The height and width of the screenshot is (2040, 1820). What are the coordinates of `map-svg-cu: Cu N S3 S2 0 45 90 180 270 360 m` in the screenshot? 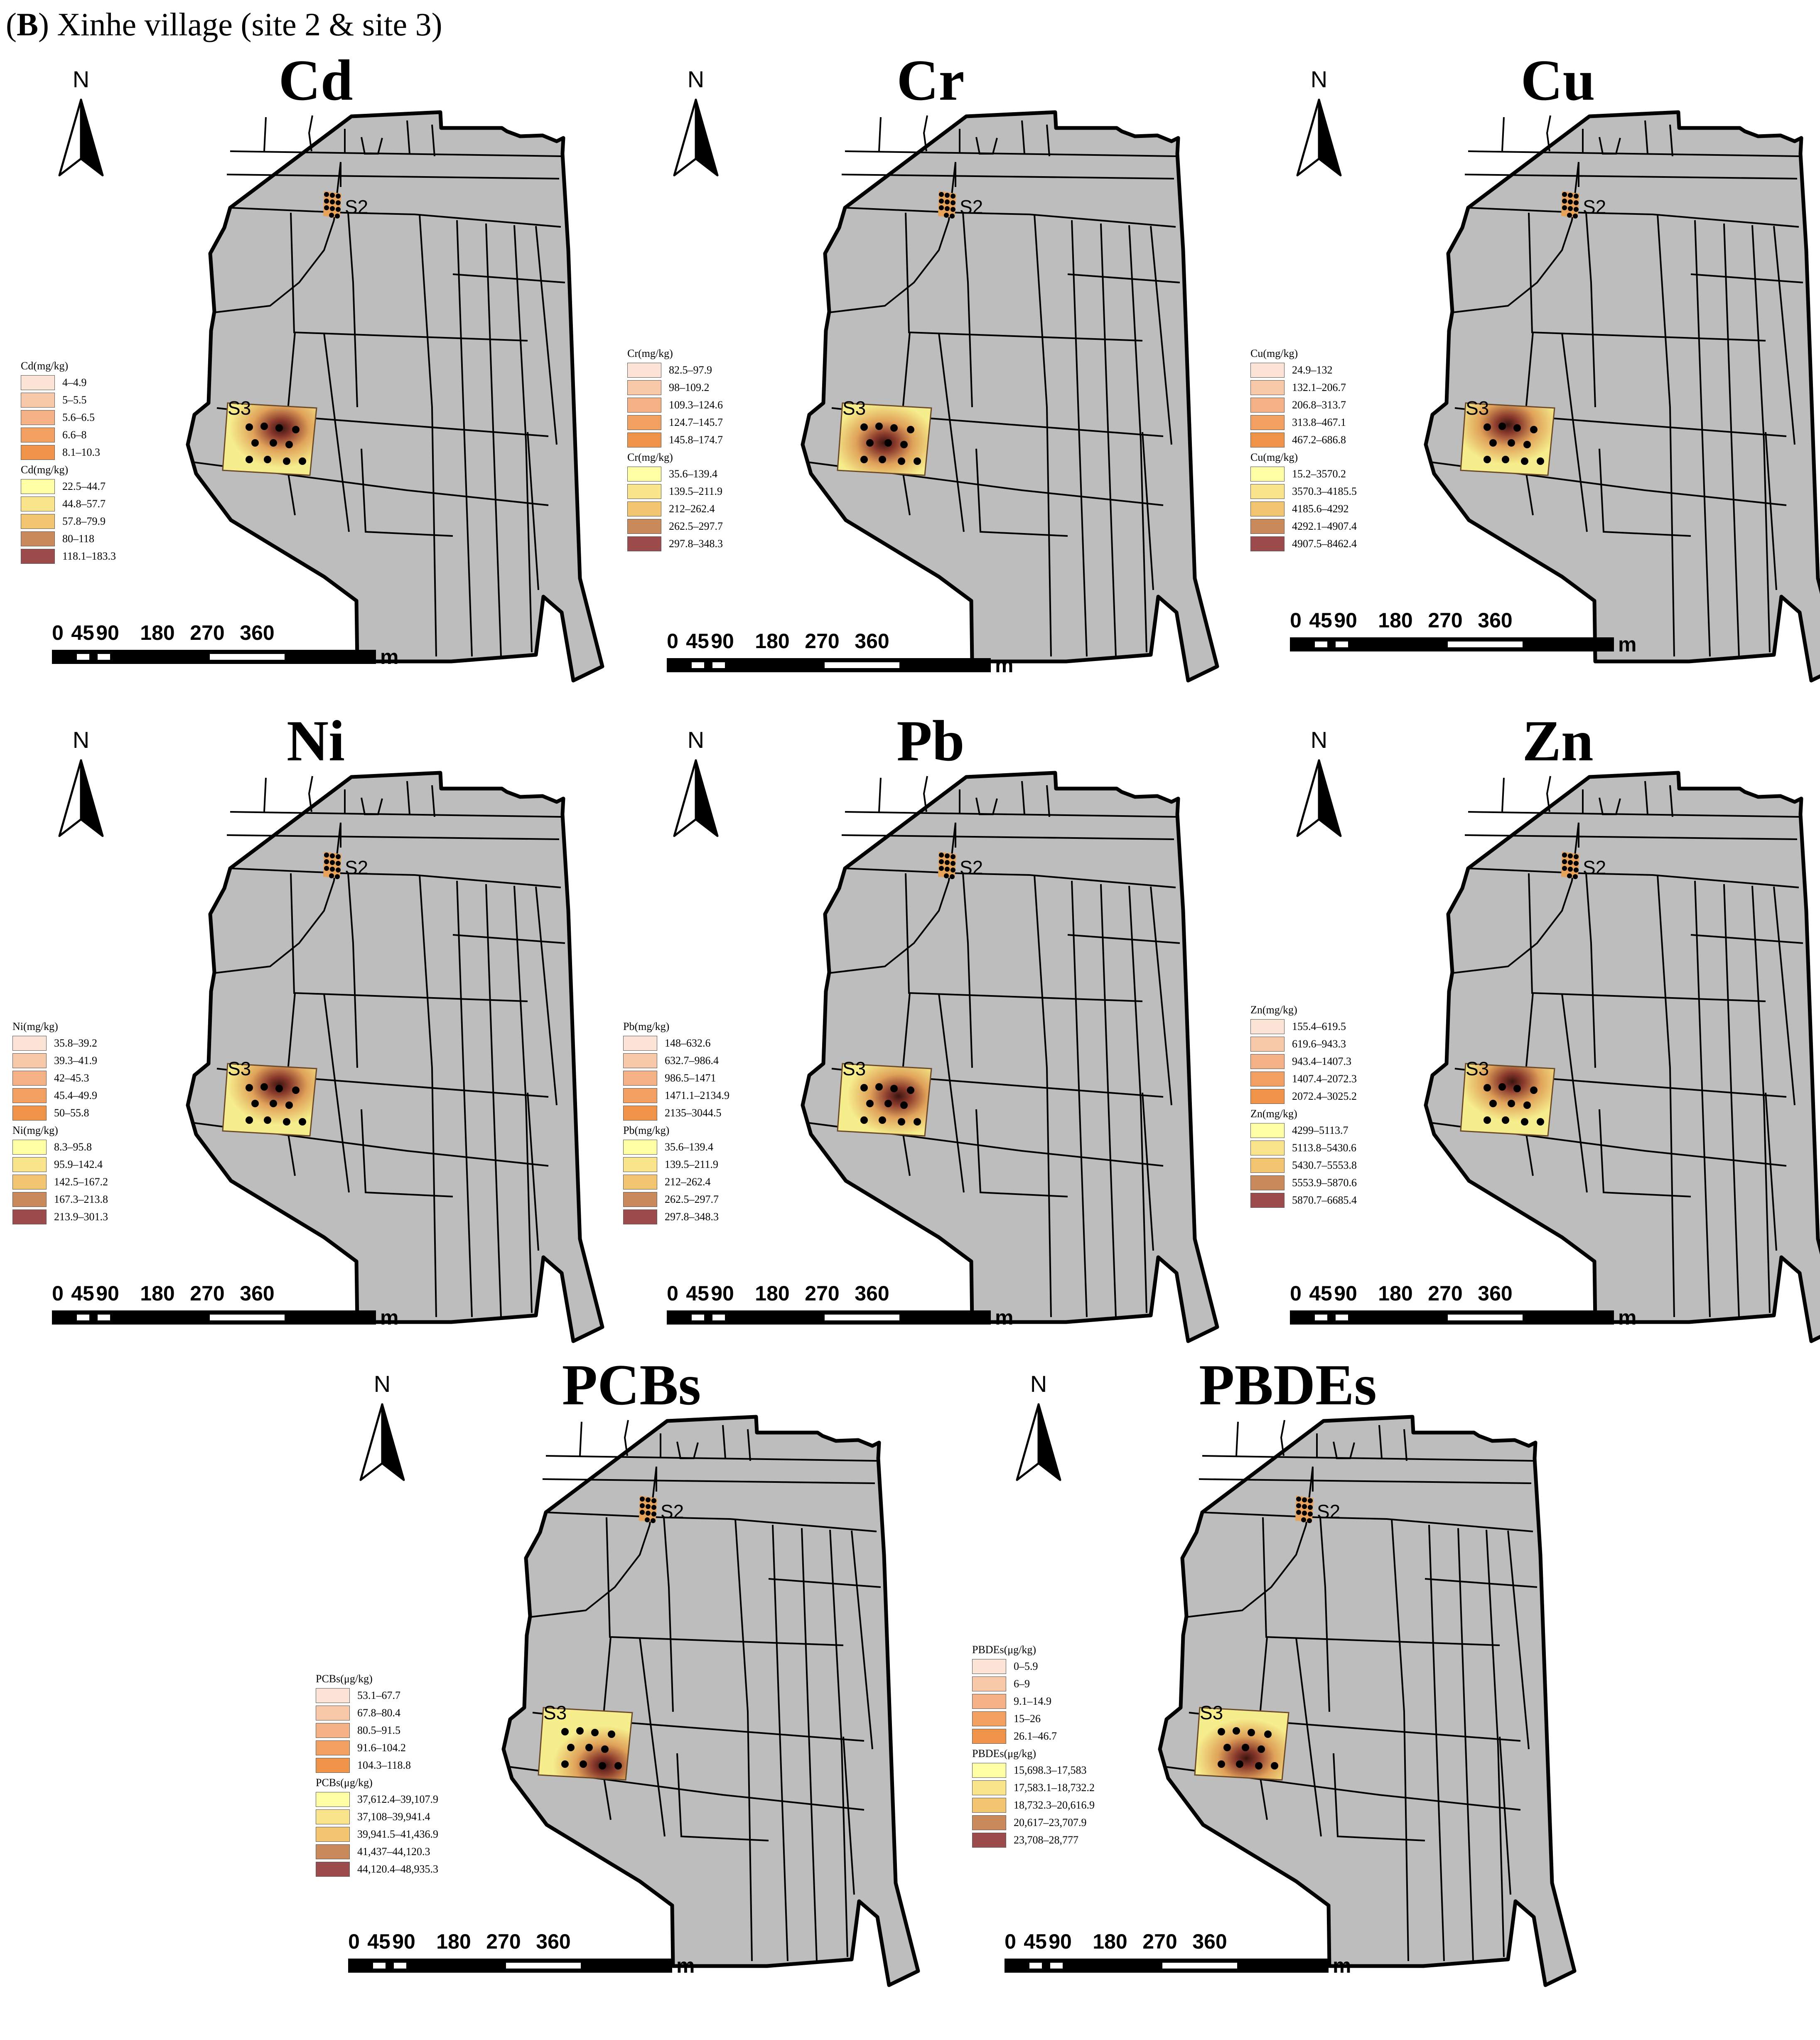 It's located at (1555, 365).